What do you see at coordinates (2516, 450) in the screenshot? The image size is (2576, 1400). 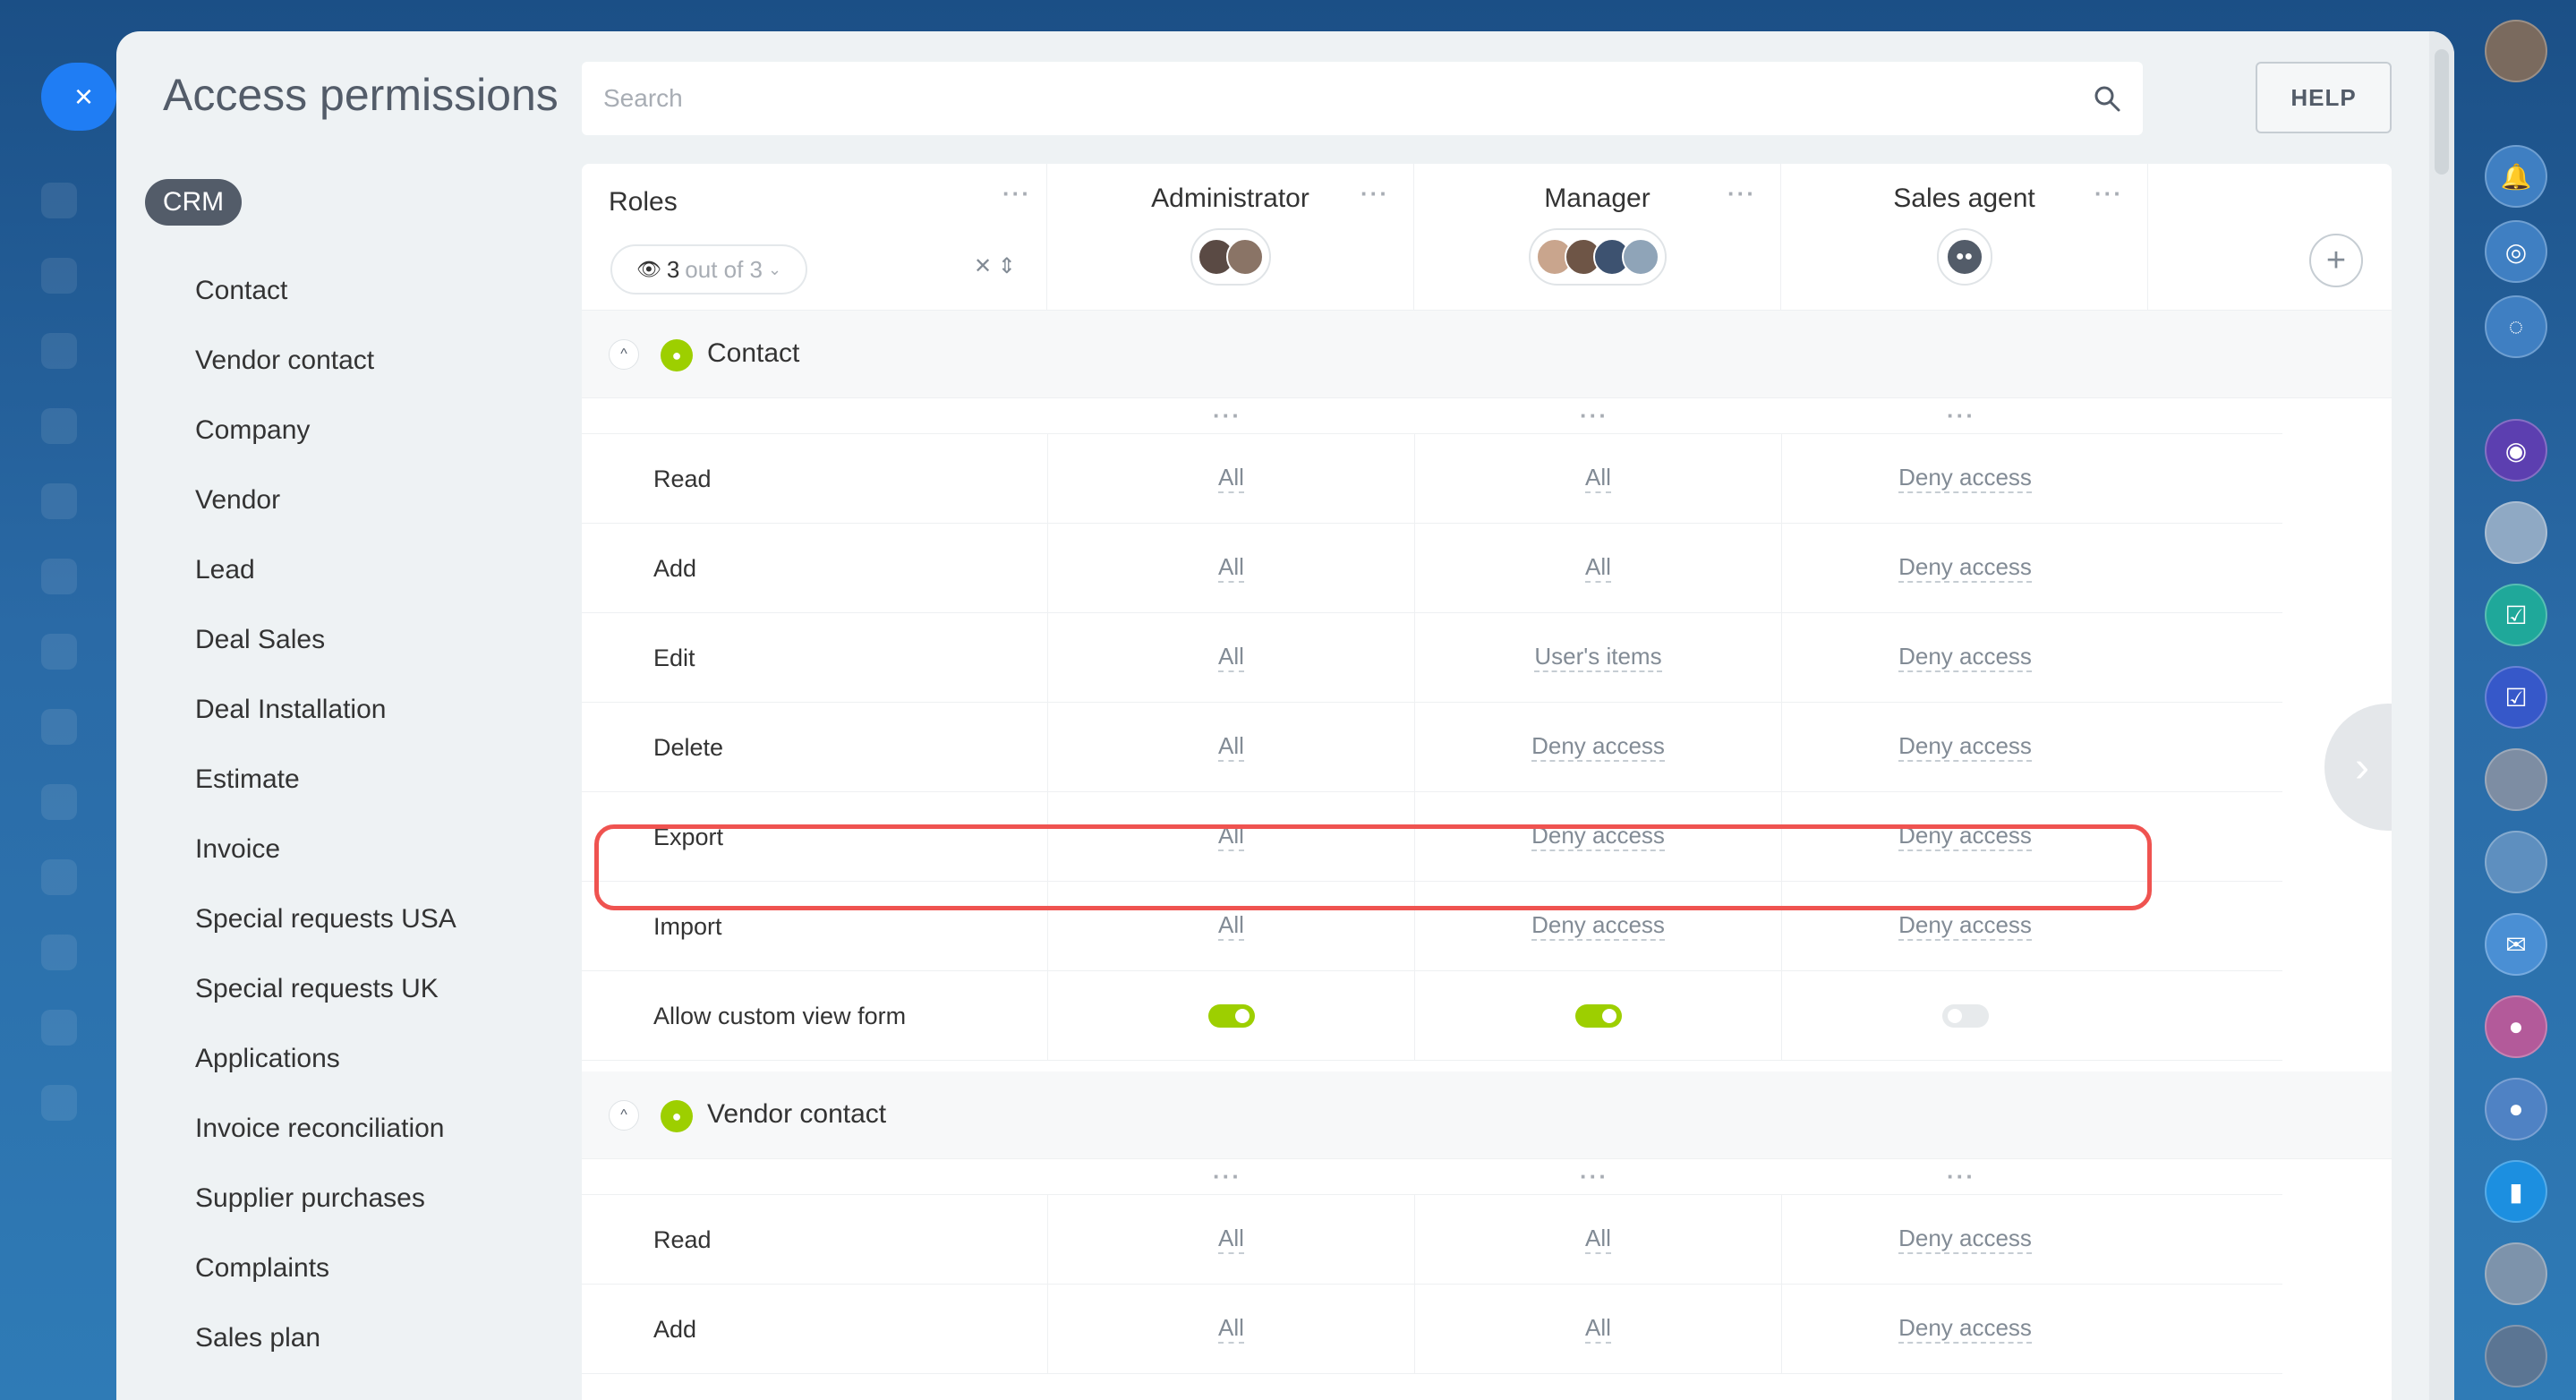 I see `assistant-icon: ◉` at bounding box center [2516, 450].